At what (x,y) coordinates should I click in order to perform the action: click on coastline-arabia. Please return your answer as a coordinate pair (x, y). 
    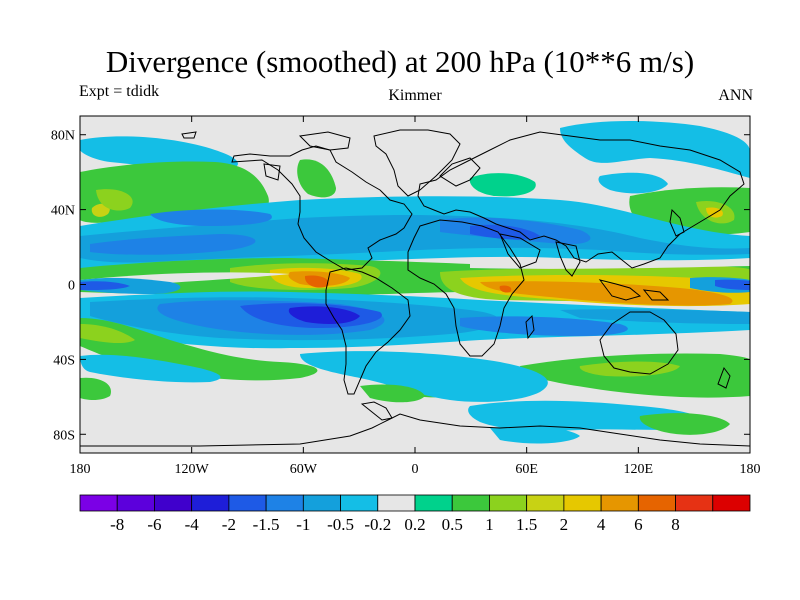
    Looking at the image, I should click on (520, 251).